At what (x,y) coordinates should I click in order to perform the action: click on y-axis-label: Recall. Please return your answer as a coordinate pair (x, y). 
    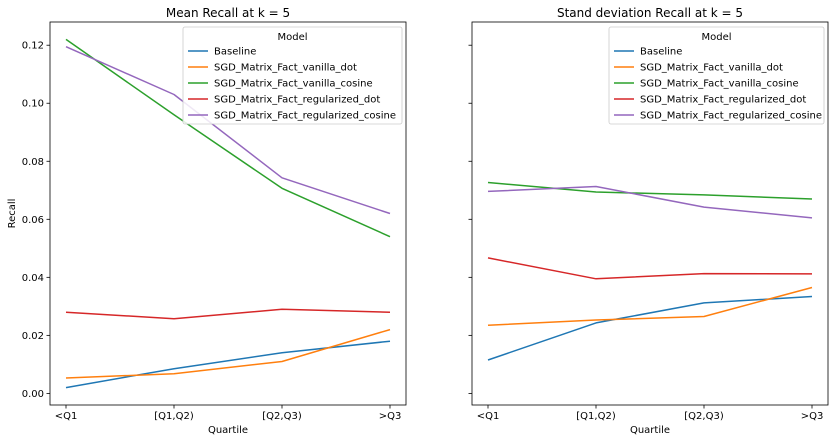
    Looking at the image, I should click on (12, 214).